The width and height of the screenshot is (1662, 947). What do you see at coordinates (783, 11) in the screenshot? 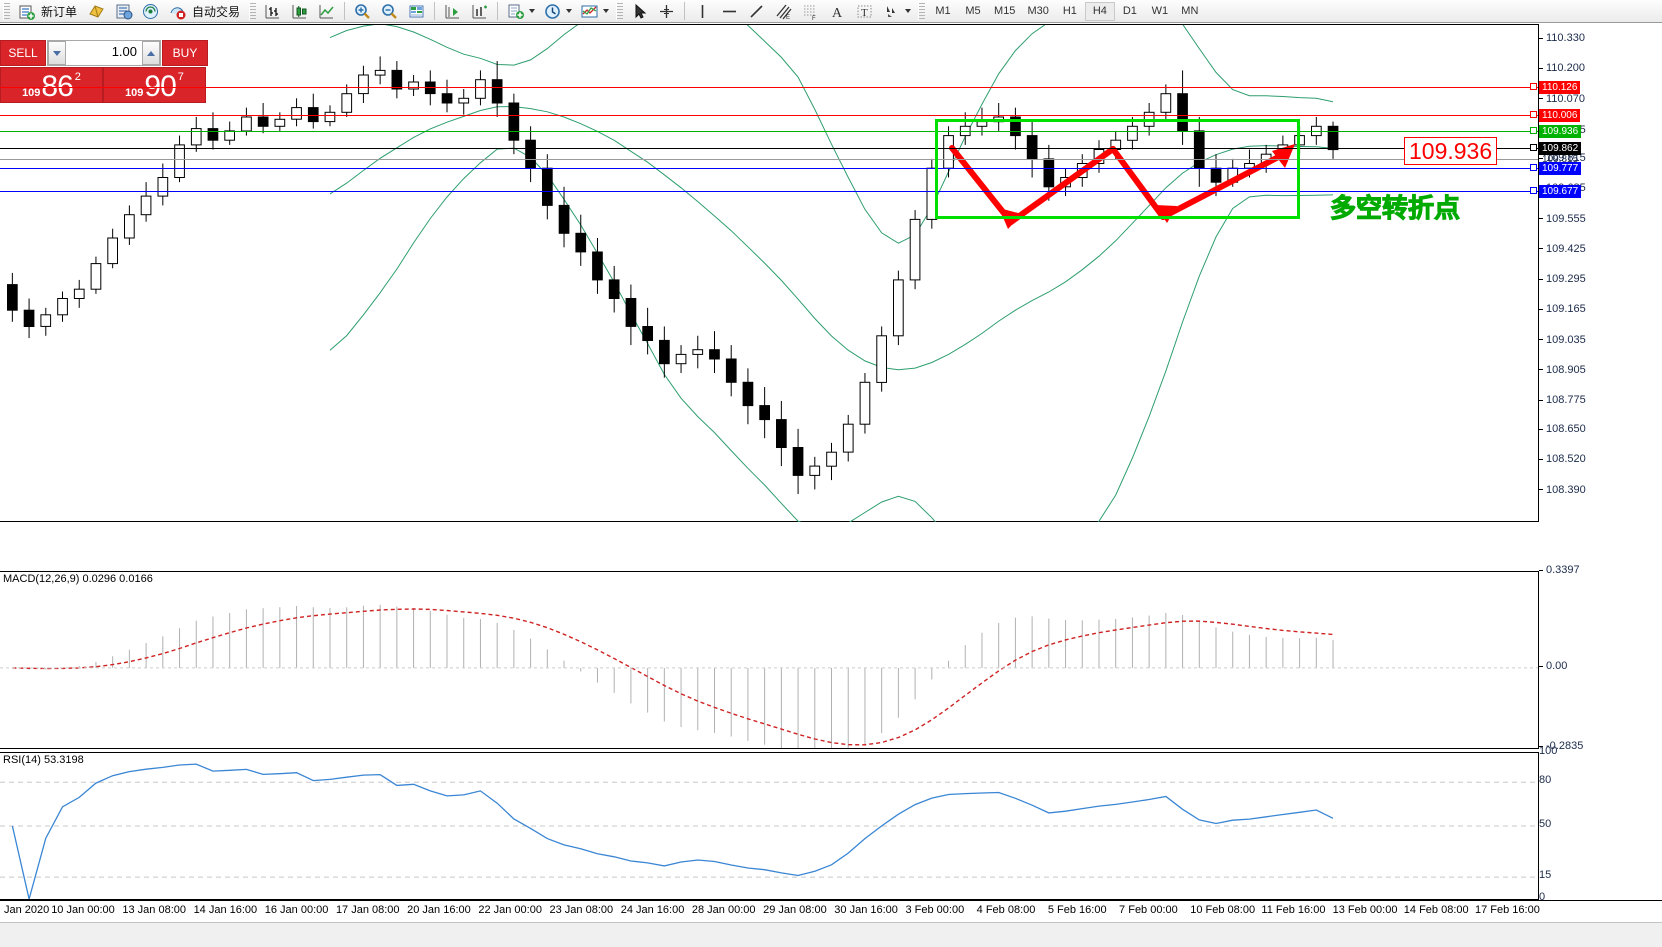
I see `equidistant-channel-button: E` at bounding box center [783, 11].